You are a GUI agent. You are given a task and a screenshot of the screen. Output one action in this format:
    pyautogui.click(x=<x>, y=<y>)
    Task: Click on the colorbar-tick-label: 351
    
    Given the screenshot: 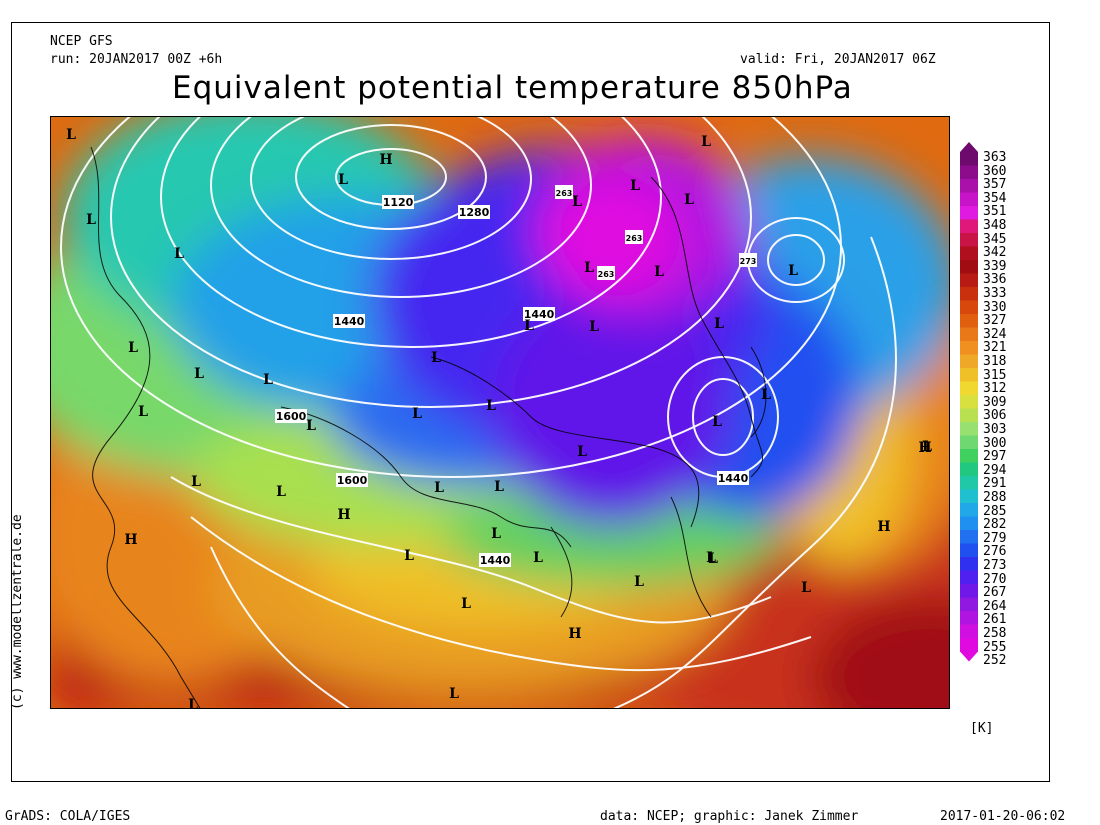 What is the action you would take?
    pyautogui.click(x=995, y=212)
    